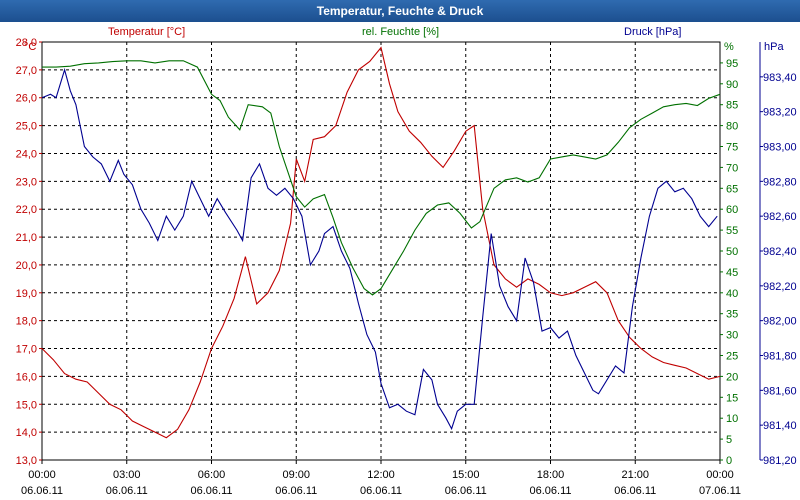  Describe the element at coordinates (780, 461) in the screenshot. I see `press-tick-label: 981,20` at that location.